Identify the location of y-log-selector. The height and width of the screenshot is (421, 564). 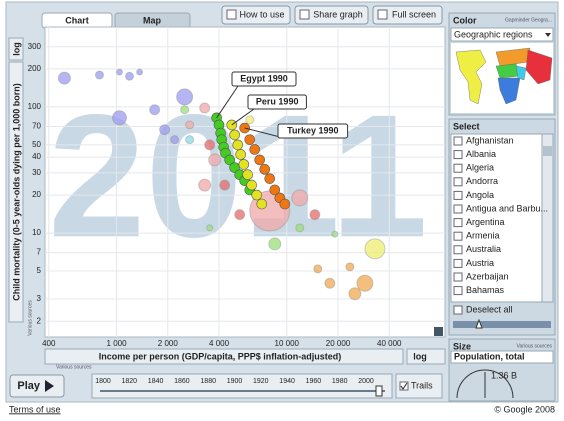
(16, 49).